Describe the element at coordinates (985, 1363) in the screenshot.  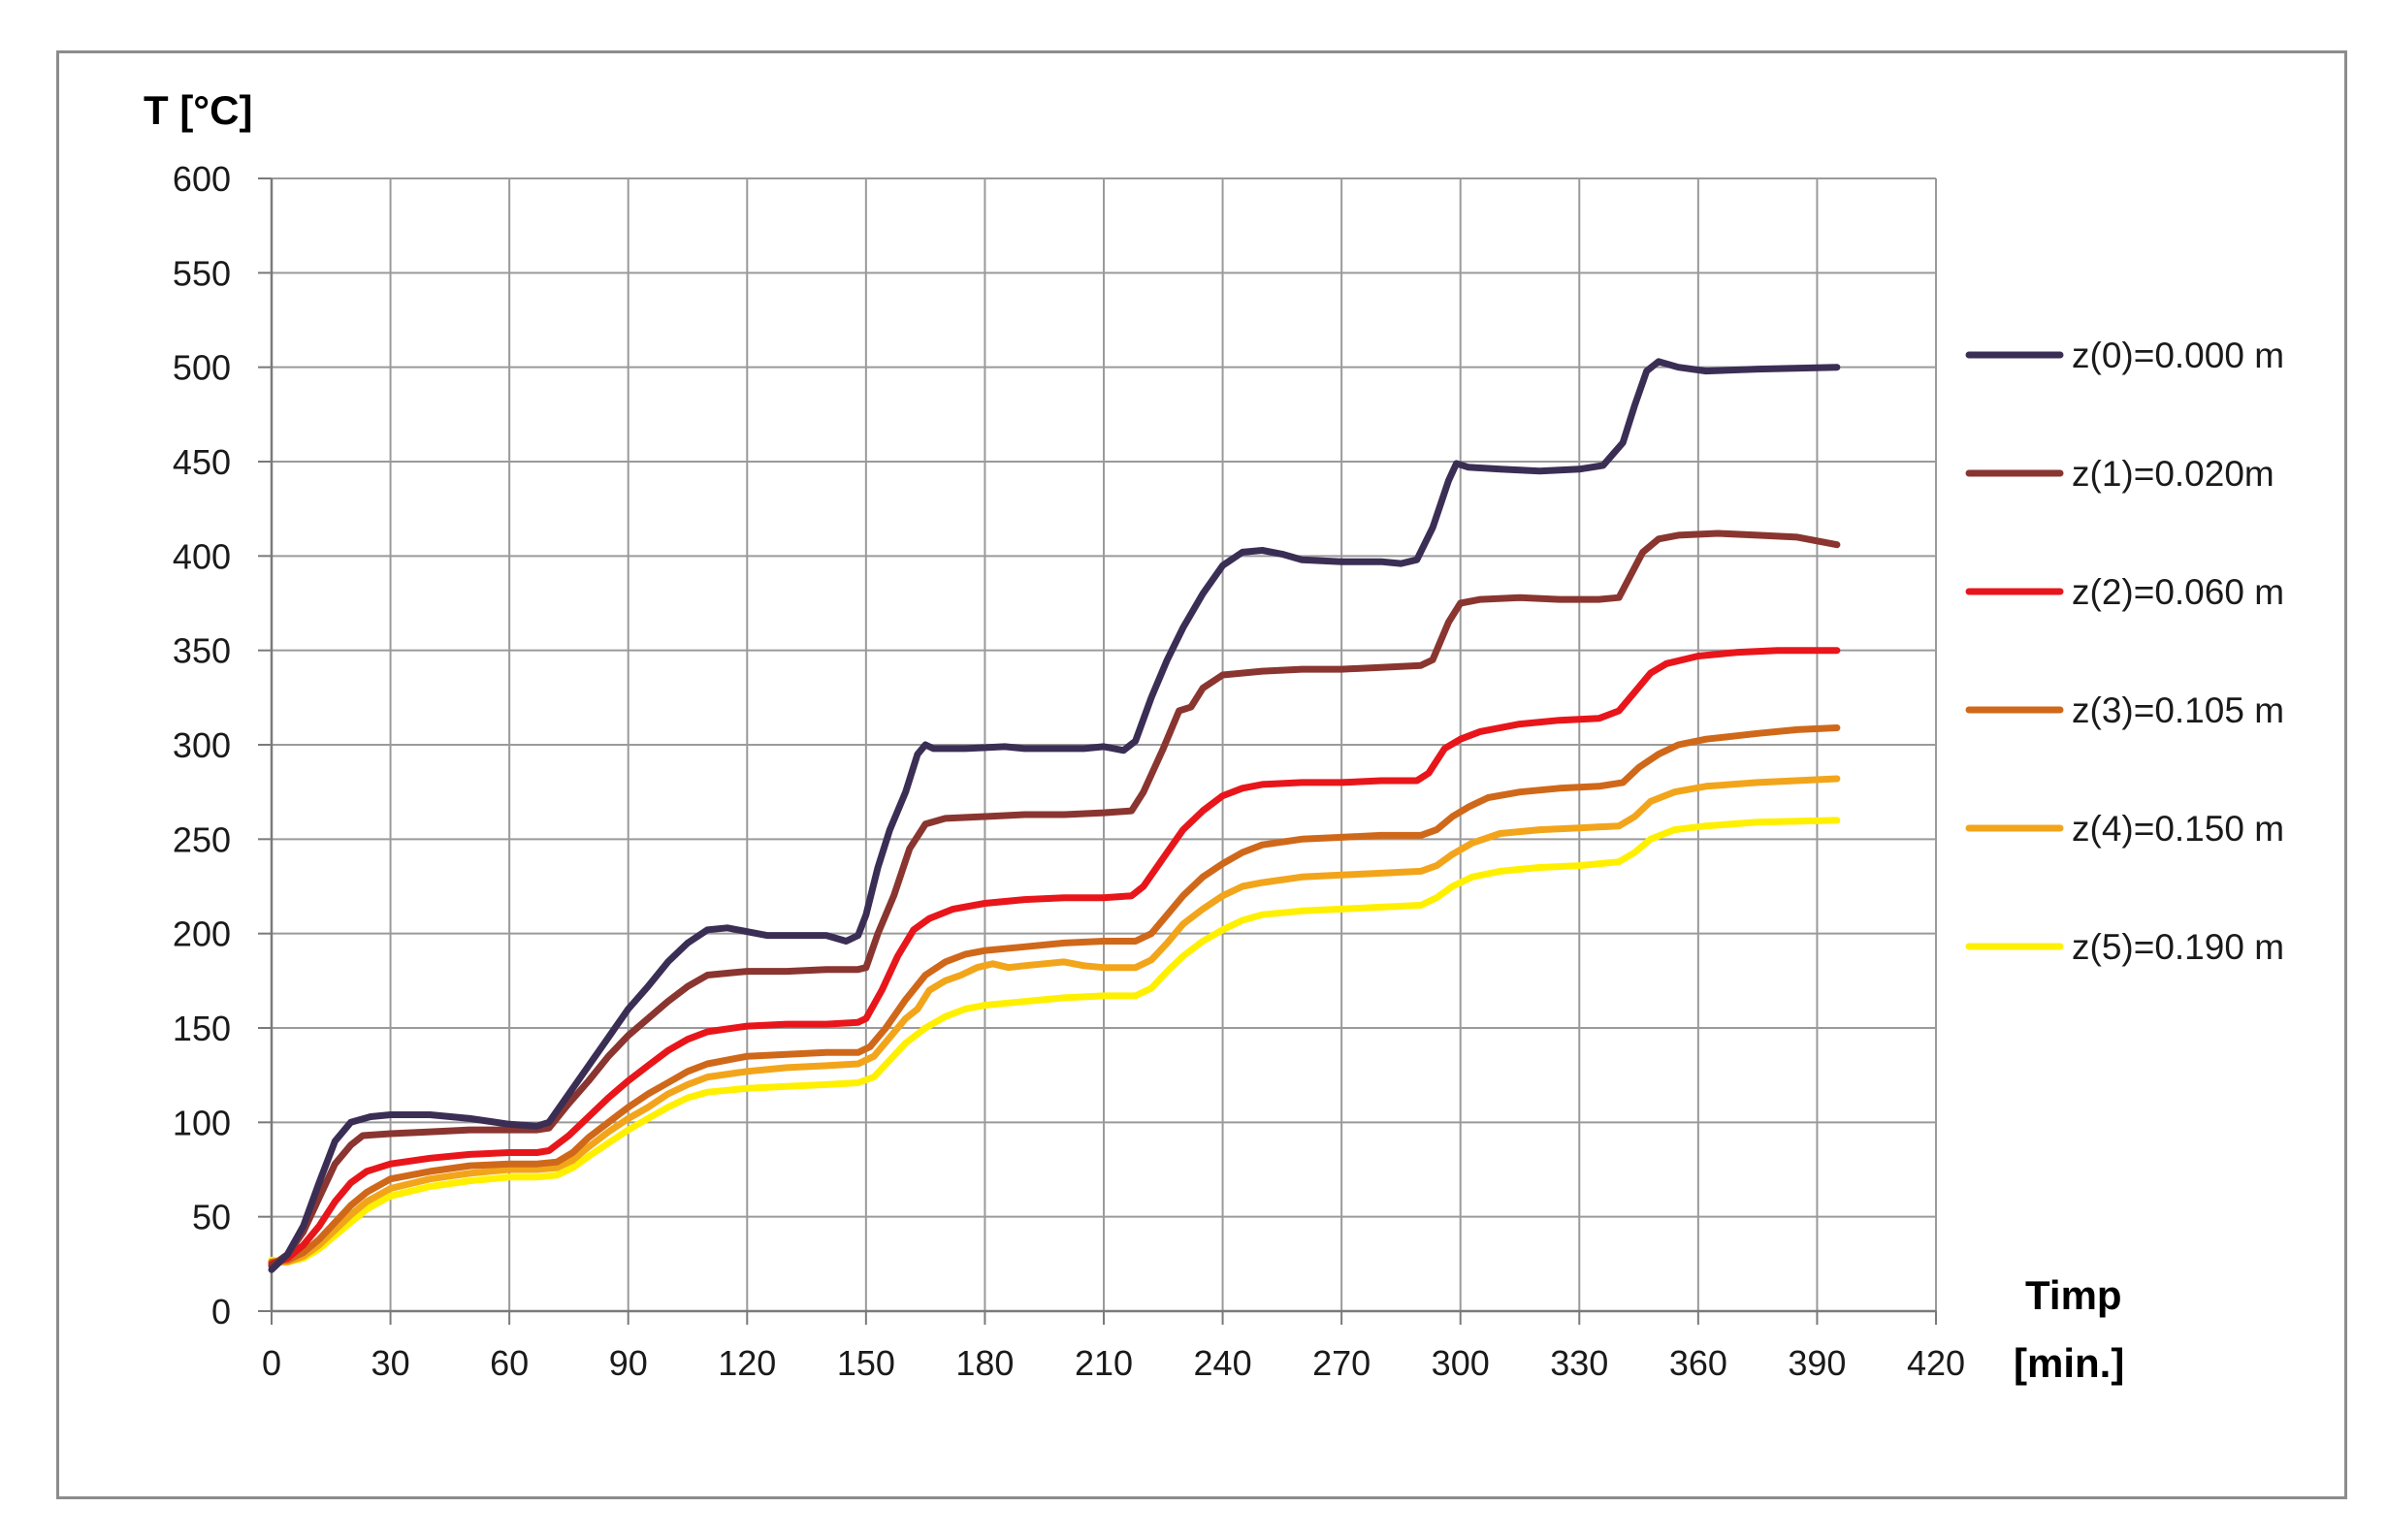
I see `x-tick-label: 180` at that location.